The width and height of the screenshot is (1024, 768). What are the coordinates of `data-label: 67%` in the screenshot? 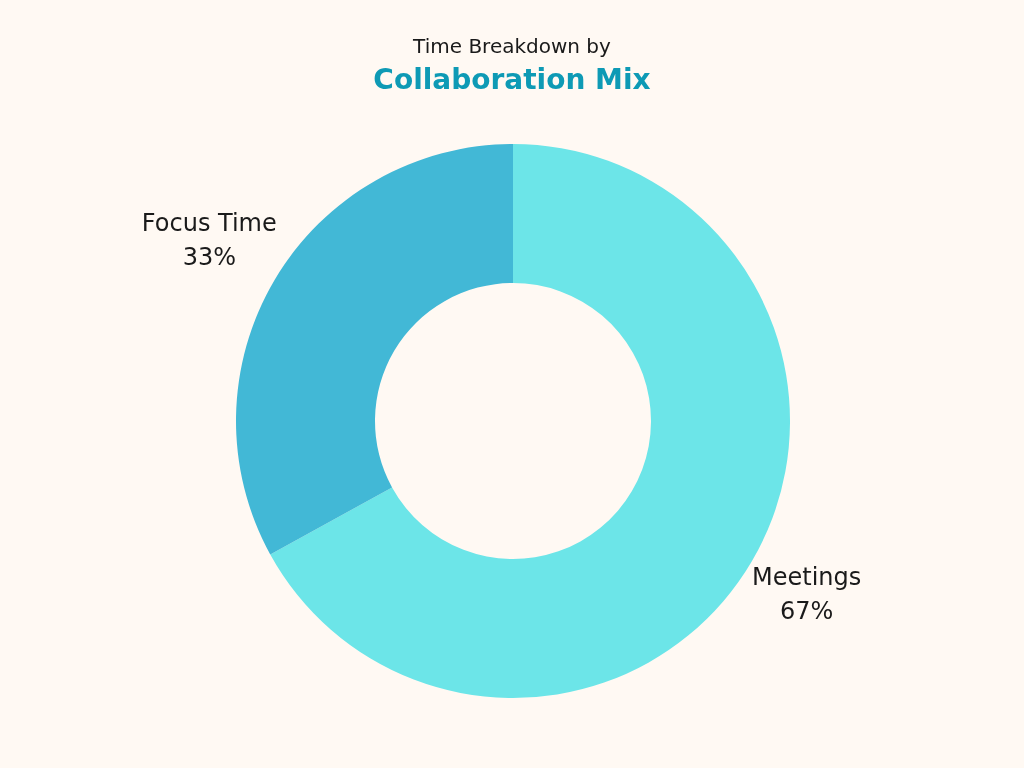 It's located at (807, 610).